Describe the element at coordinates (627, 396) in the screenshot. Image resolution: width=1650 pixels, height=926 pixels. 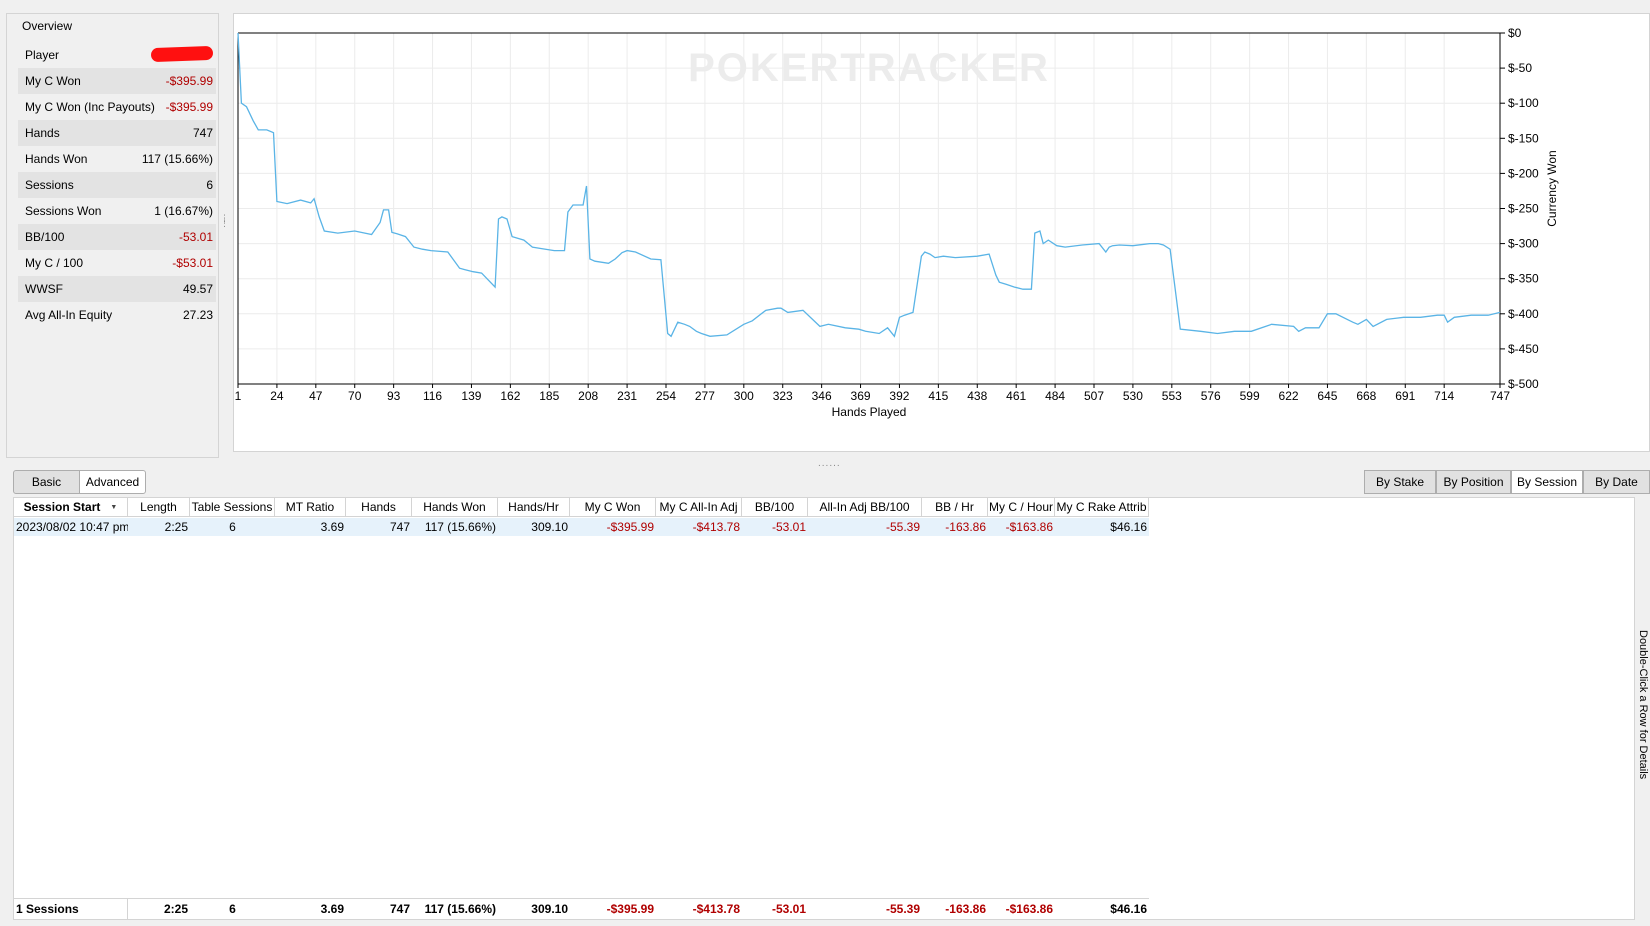
I see `x-tick-label: 231` at that location.